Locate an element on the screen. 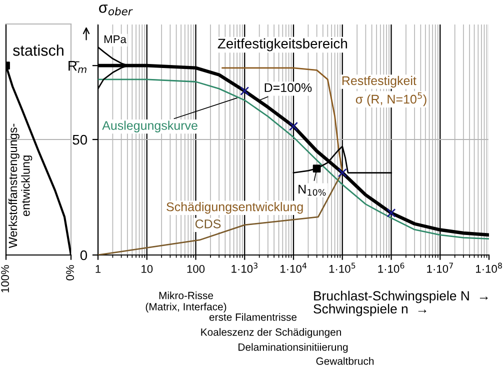  annotation: D=100% is located at coordinates (288, 87).